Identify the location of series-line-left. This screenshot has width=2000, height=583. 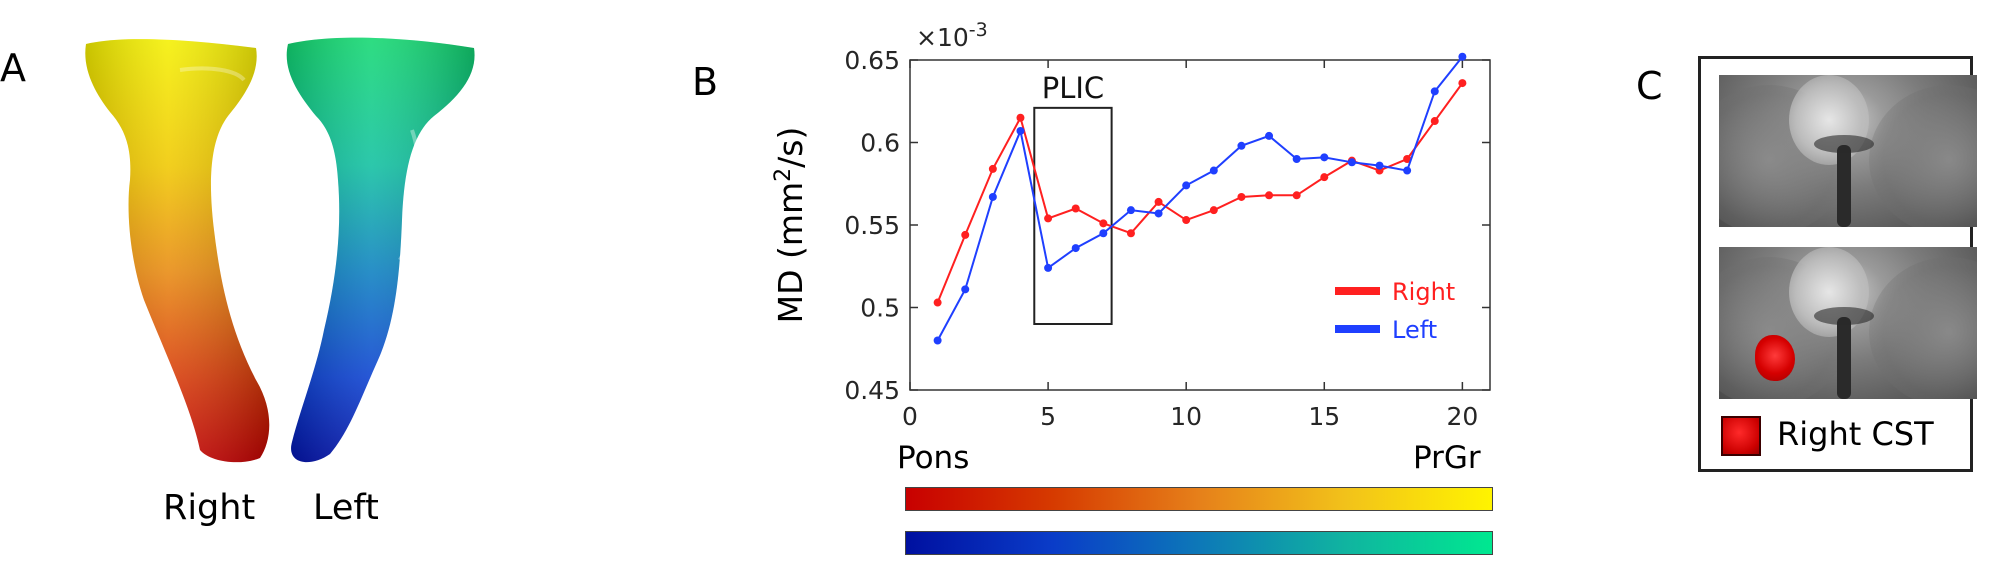
(1200, 198).